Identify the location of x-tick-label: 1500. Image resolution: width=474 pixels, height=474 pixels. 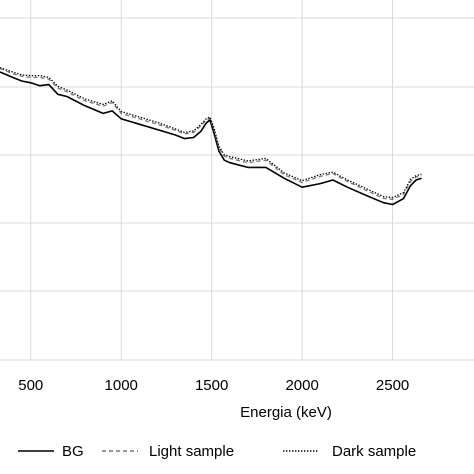
(211, 385).